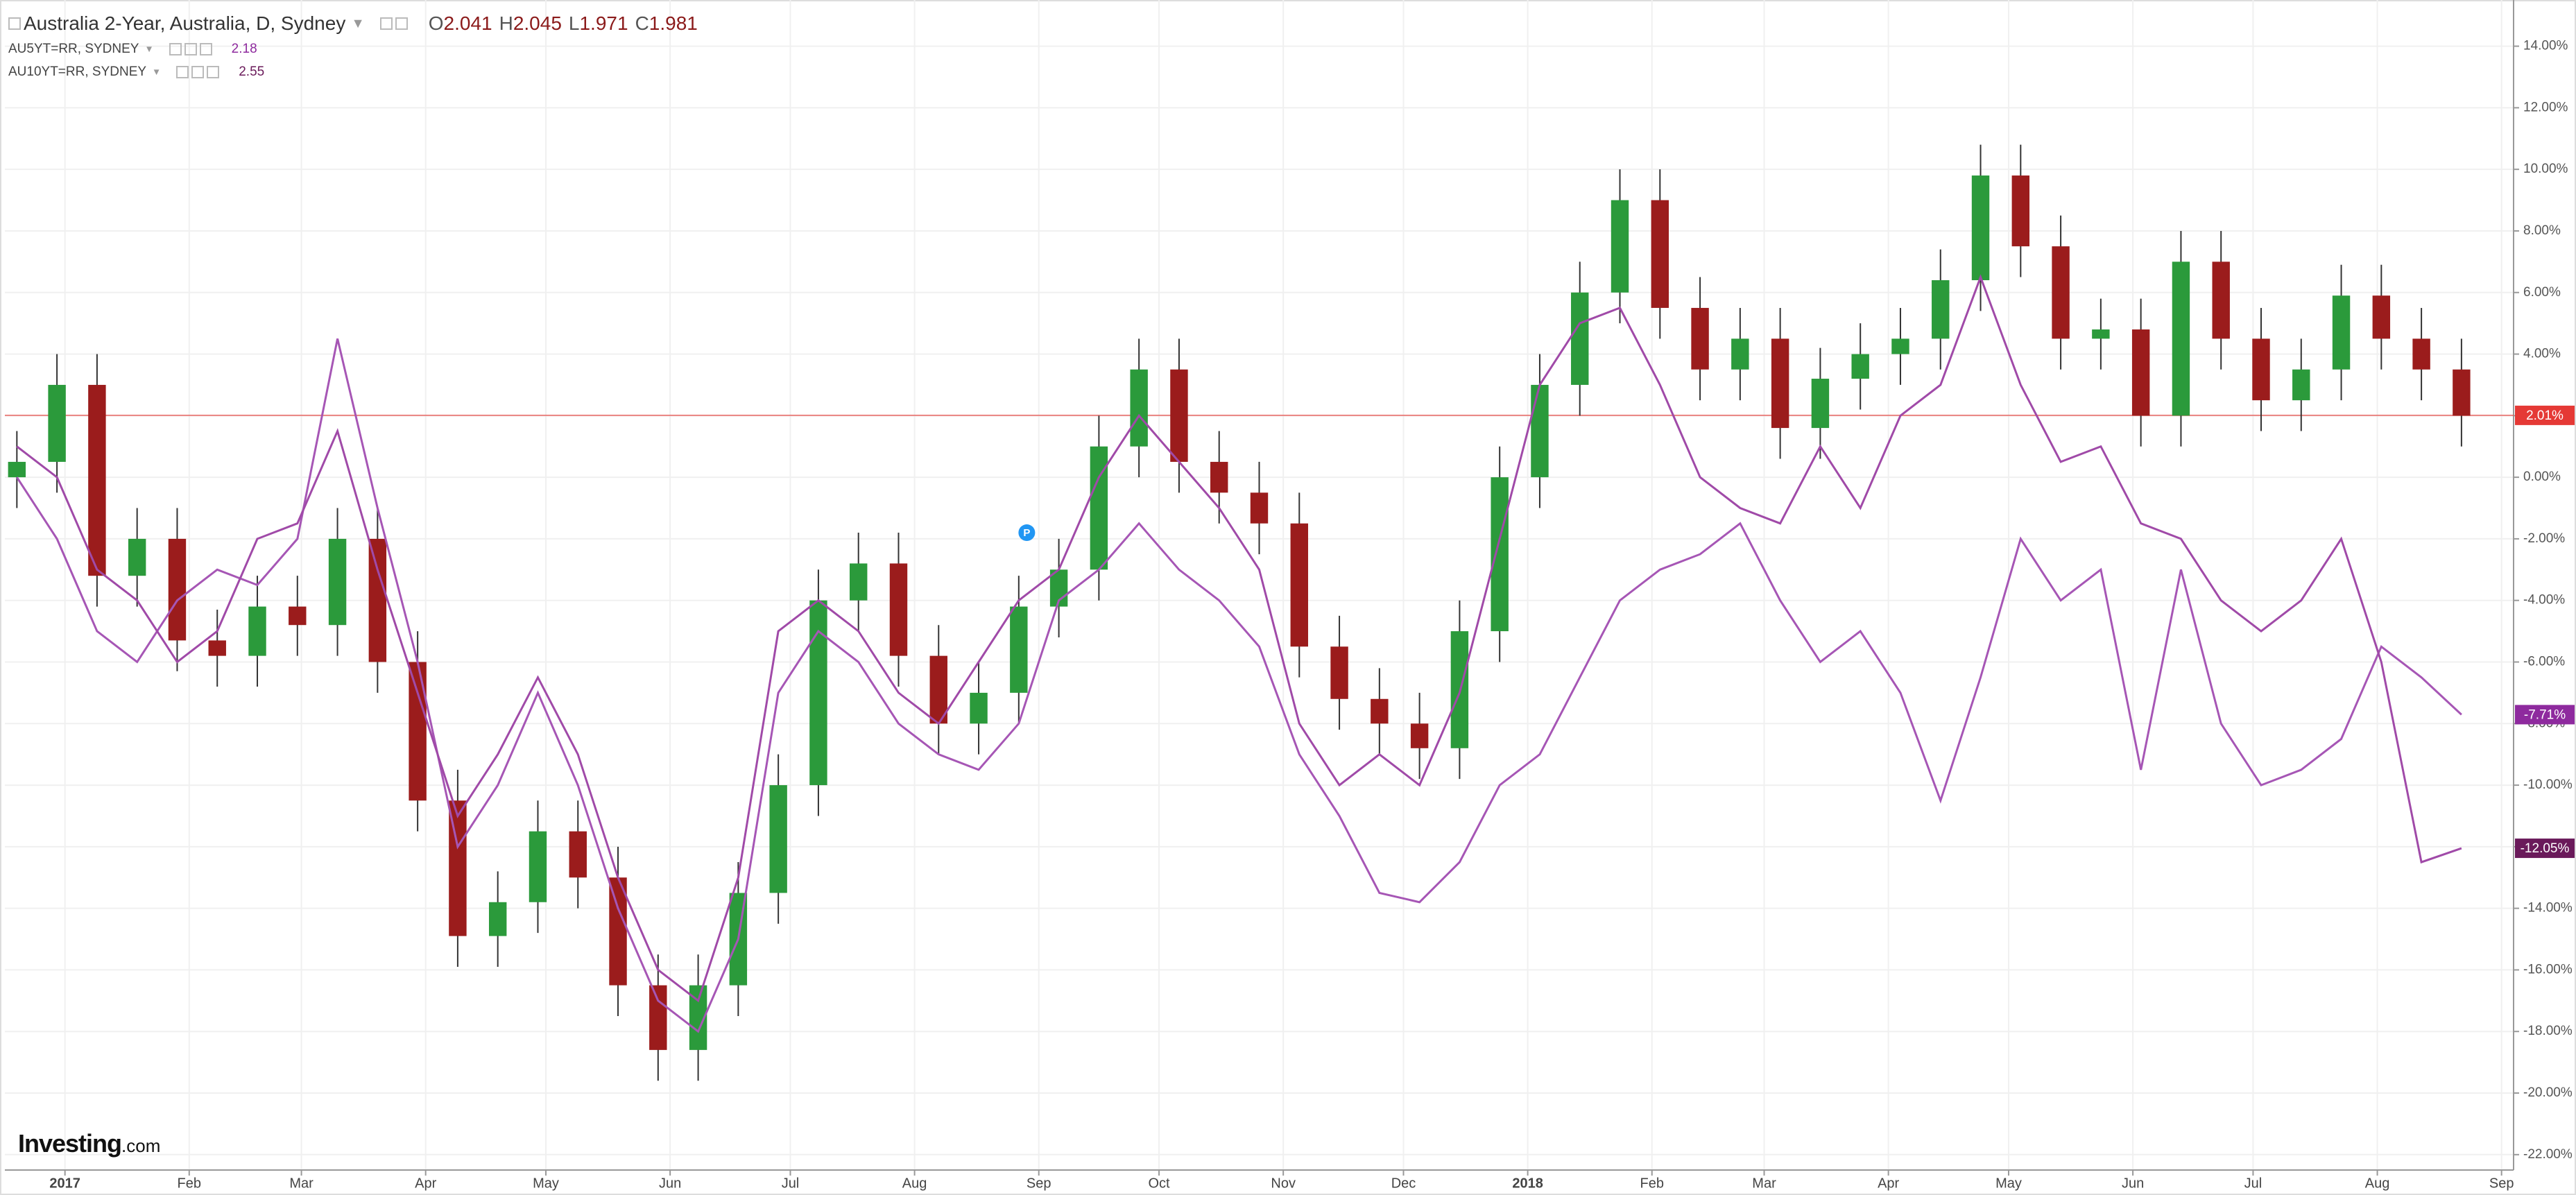  I want to click on collapse-icon, so click(14, 23).